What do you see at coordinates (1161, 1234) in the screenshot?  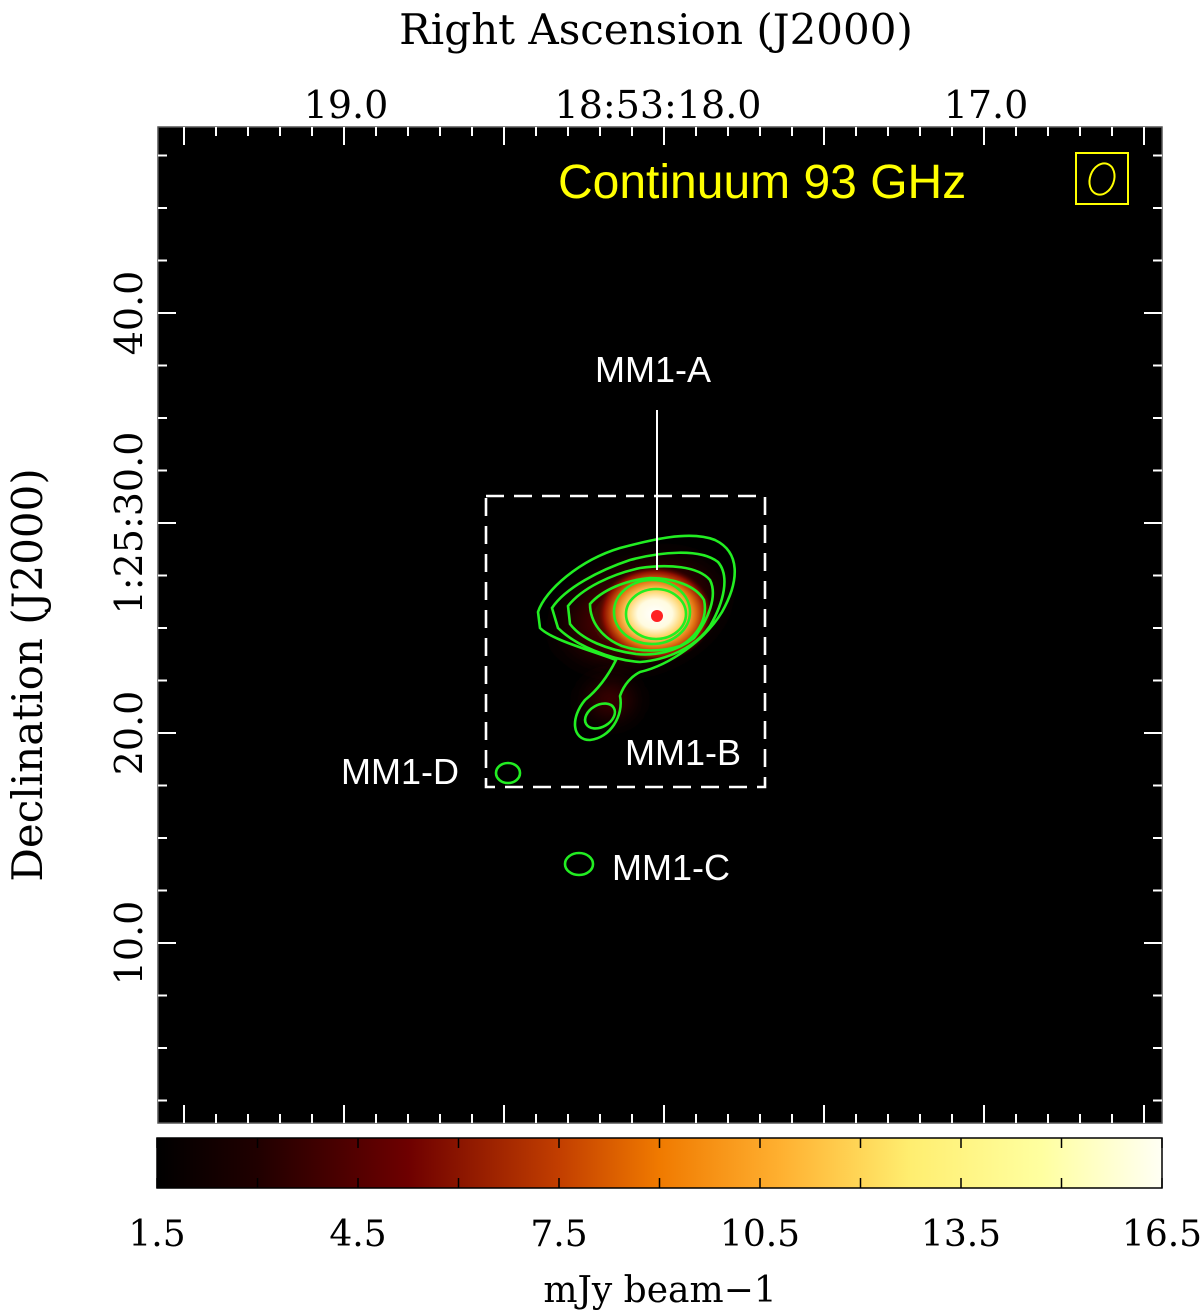 I see `colorbar-tick-label: 16.5` at bounding box center [1161, 1234].